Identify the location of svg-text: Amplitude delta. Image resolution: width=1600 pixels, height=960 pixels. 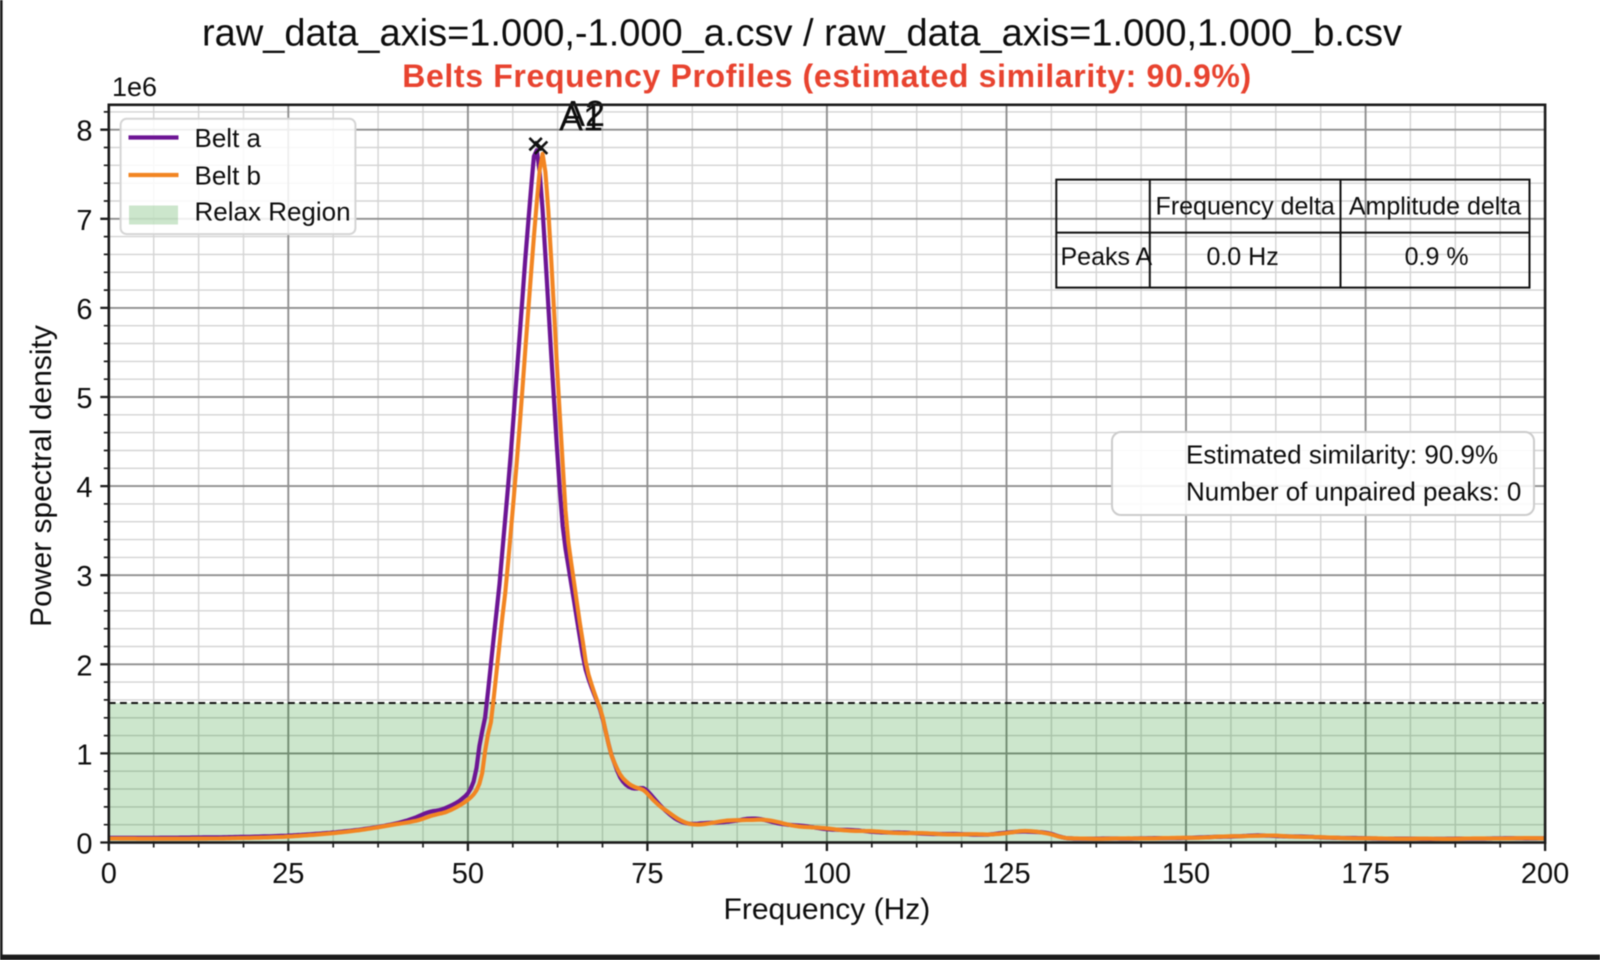
(1435, 207).